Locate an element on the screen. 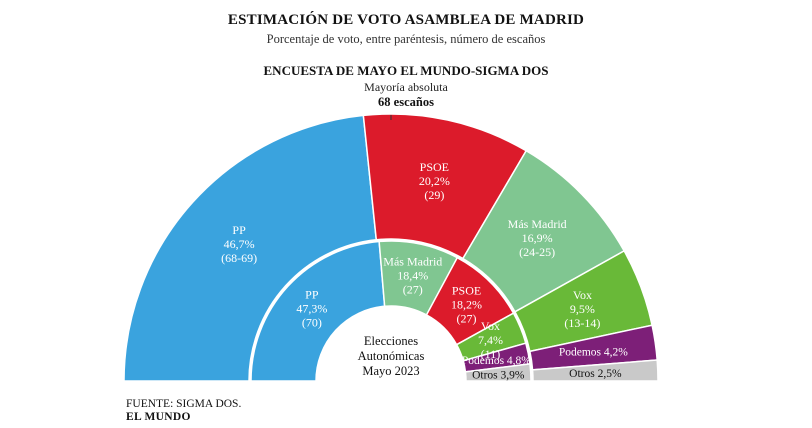 The image size is (812, 428). center-label: Elecciones Autonómicas Mayo 2023 is located at coordinates (391, 356).